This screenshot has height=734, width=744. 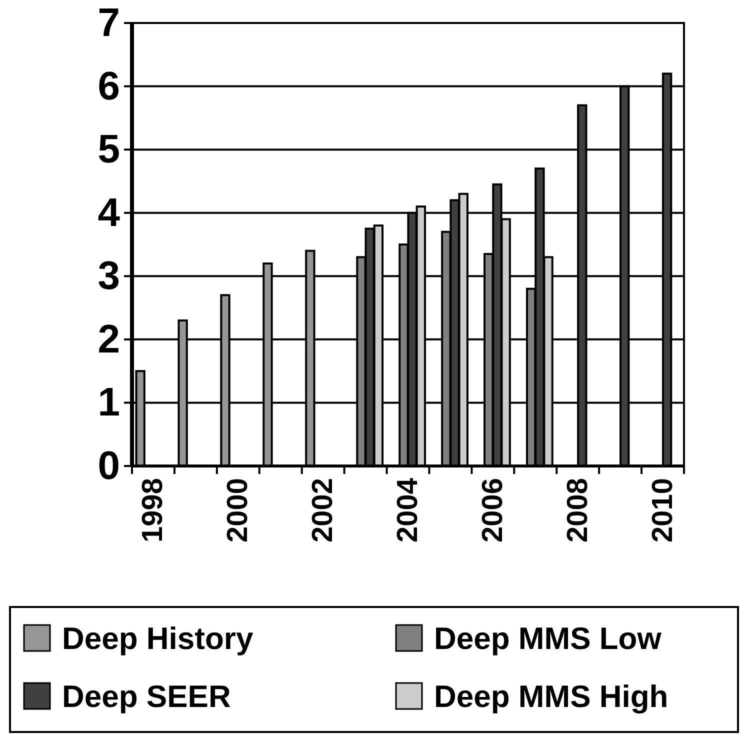 What do you see at coordinates (109, 212) in the screenshot?
I see `y-tick-label: 4` at bounding box center [109, 212].